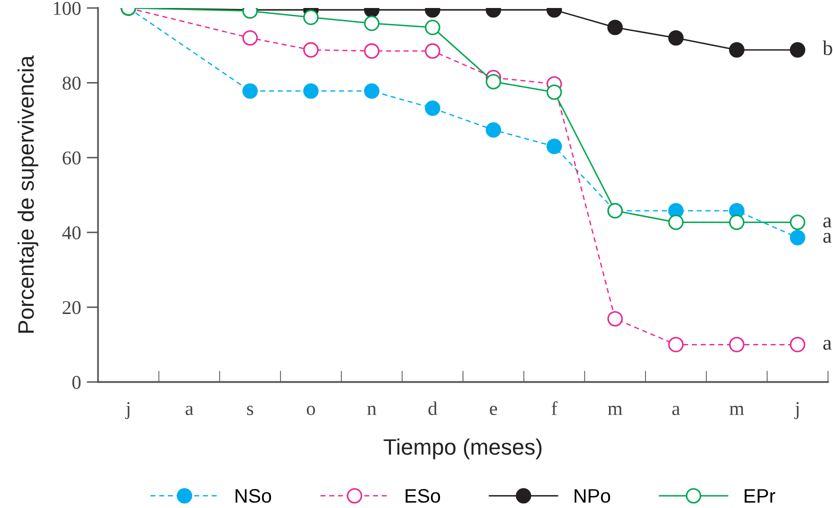  Describe the element at coordinates (71, 307) in the screenshot. I see `y-tick-label: 20` at that location.